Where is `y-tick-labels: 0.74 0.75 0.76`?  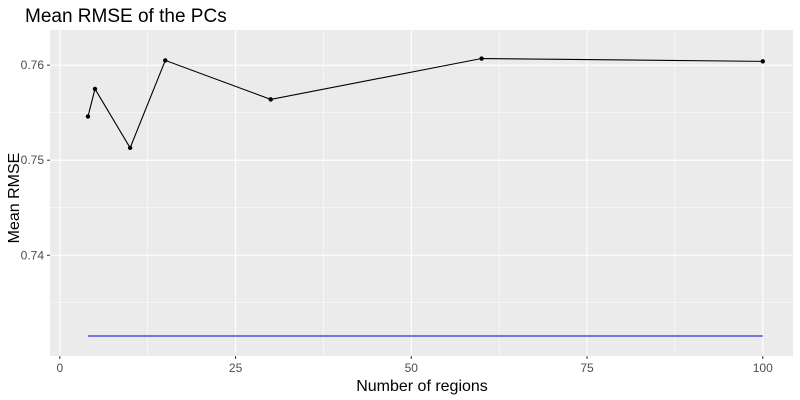
y-tick-labels: 0.74 0.75 0.76 is located at coordinates (33, 160).